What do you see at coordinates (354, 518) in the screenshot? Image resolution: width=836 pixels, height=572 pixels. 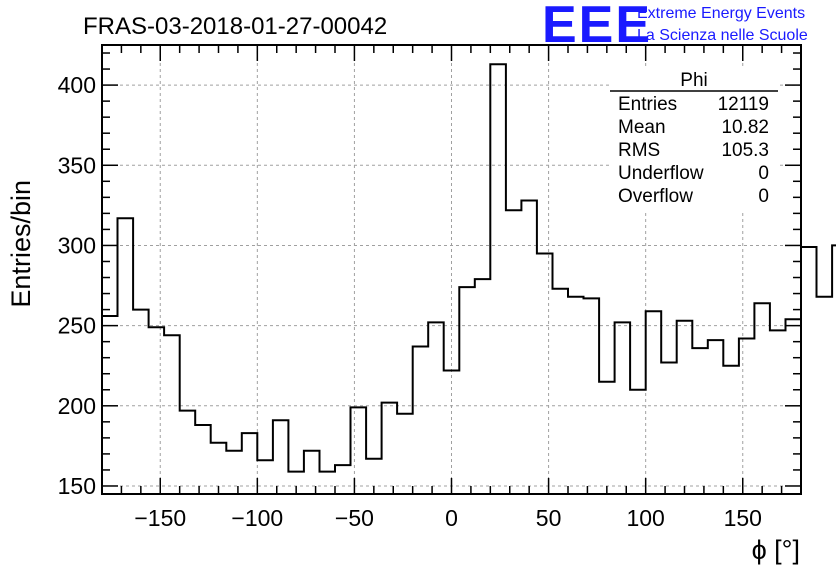 I see `x-tick-label: −50` at bounding box center [354, 518].